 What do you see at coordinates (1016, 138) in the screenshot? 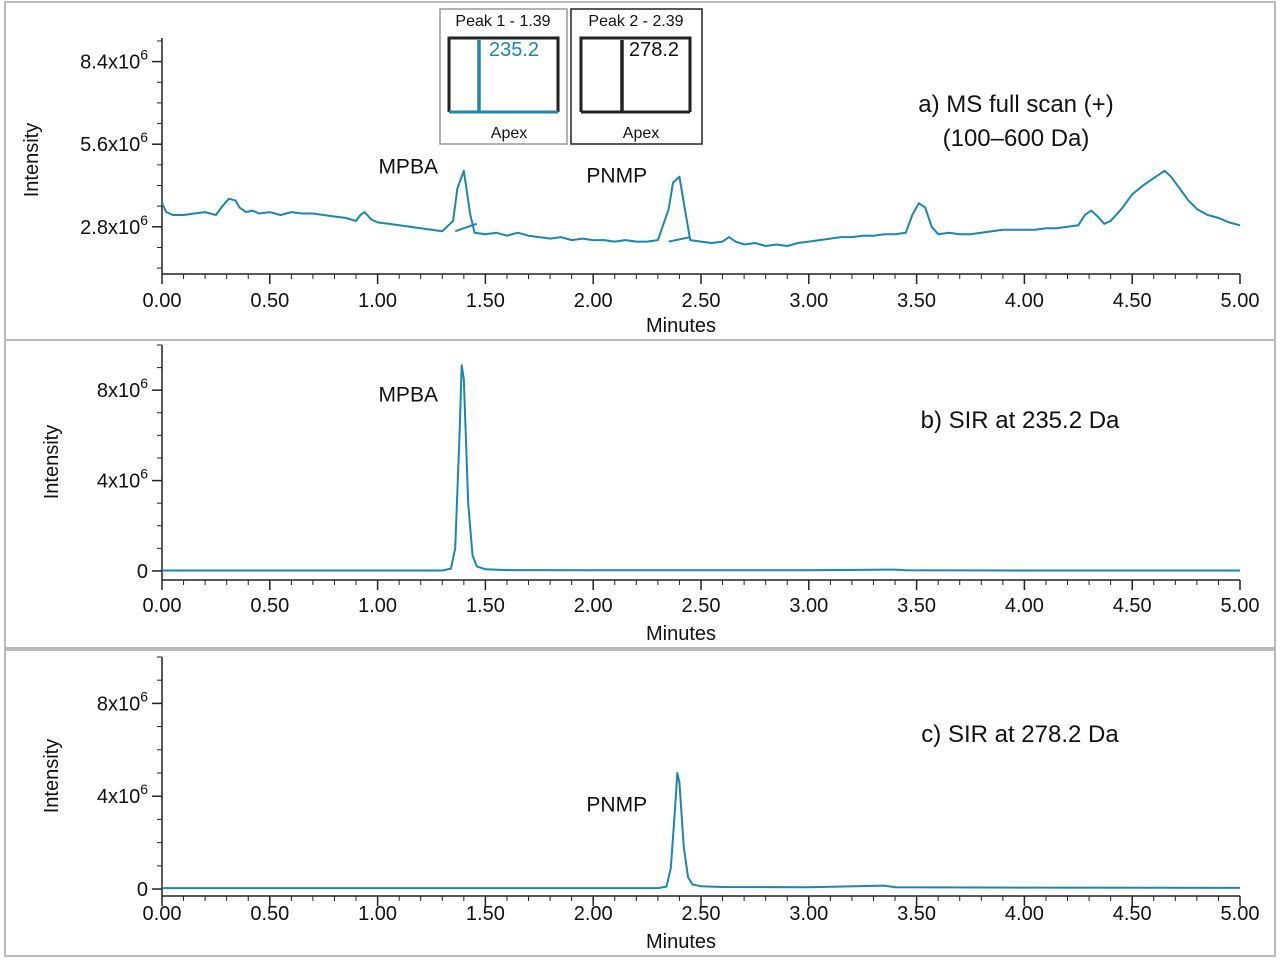
I see `panel-subtitle: (100–600 Da)` at bounding box center [1016, 138].